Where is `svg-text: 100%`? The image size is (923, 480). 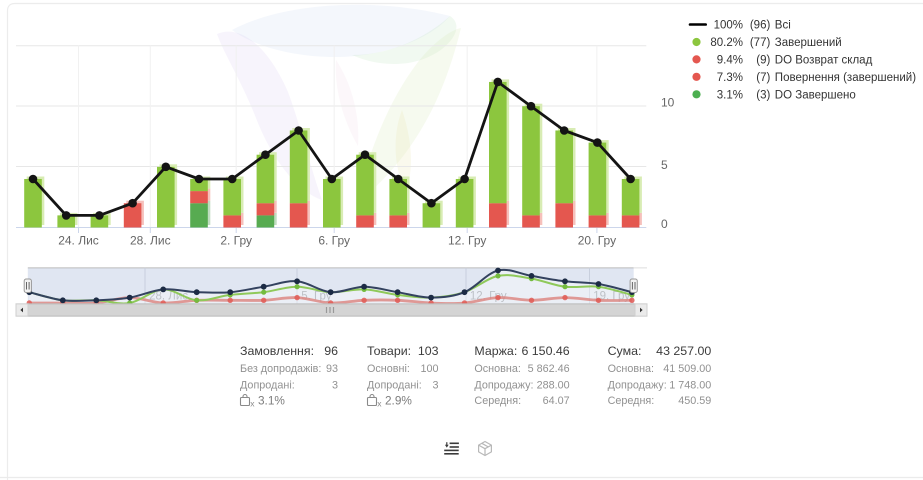 svg-text: 100% is located at coordinates (728, 26).